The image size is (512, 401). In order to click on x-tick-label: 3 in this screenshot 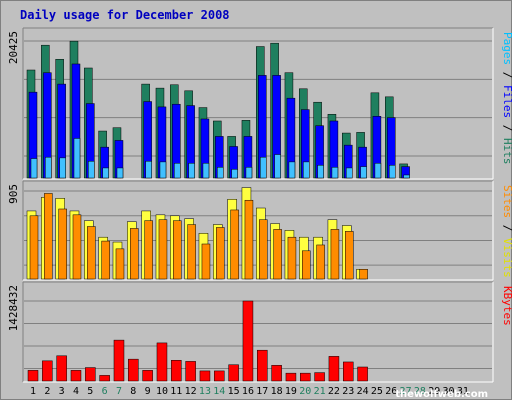, I will do `click(62, 391)`.